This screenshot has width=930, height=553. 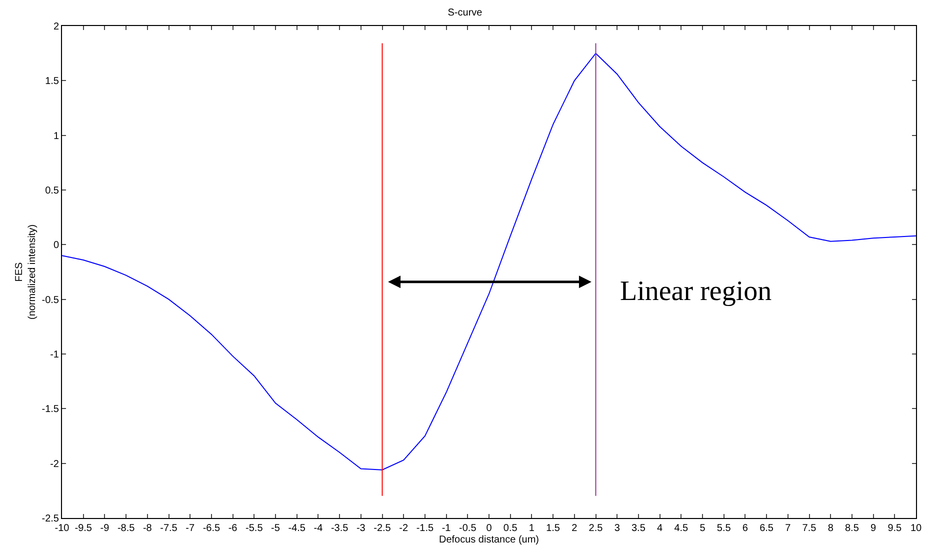 I want to click on x-tick-label: -0.5, so click(x=468, y=528).